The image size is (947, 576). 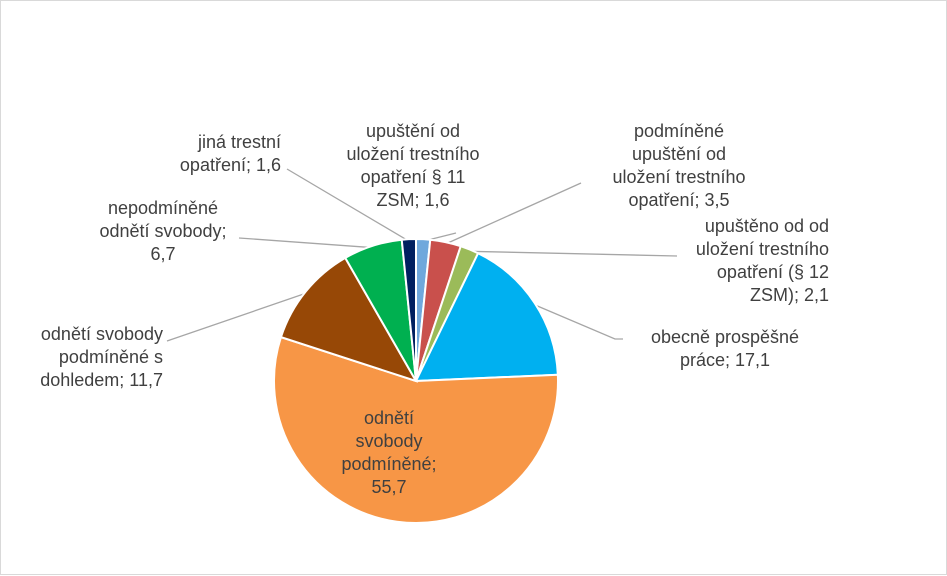 What do you see at coordinates (486, 317) in the screenshot?
I see `pie-slice-obecne-prospesne-prace` at bounding box center [486, 317].